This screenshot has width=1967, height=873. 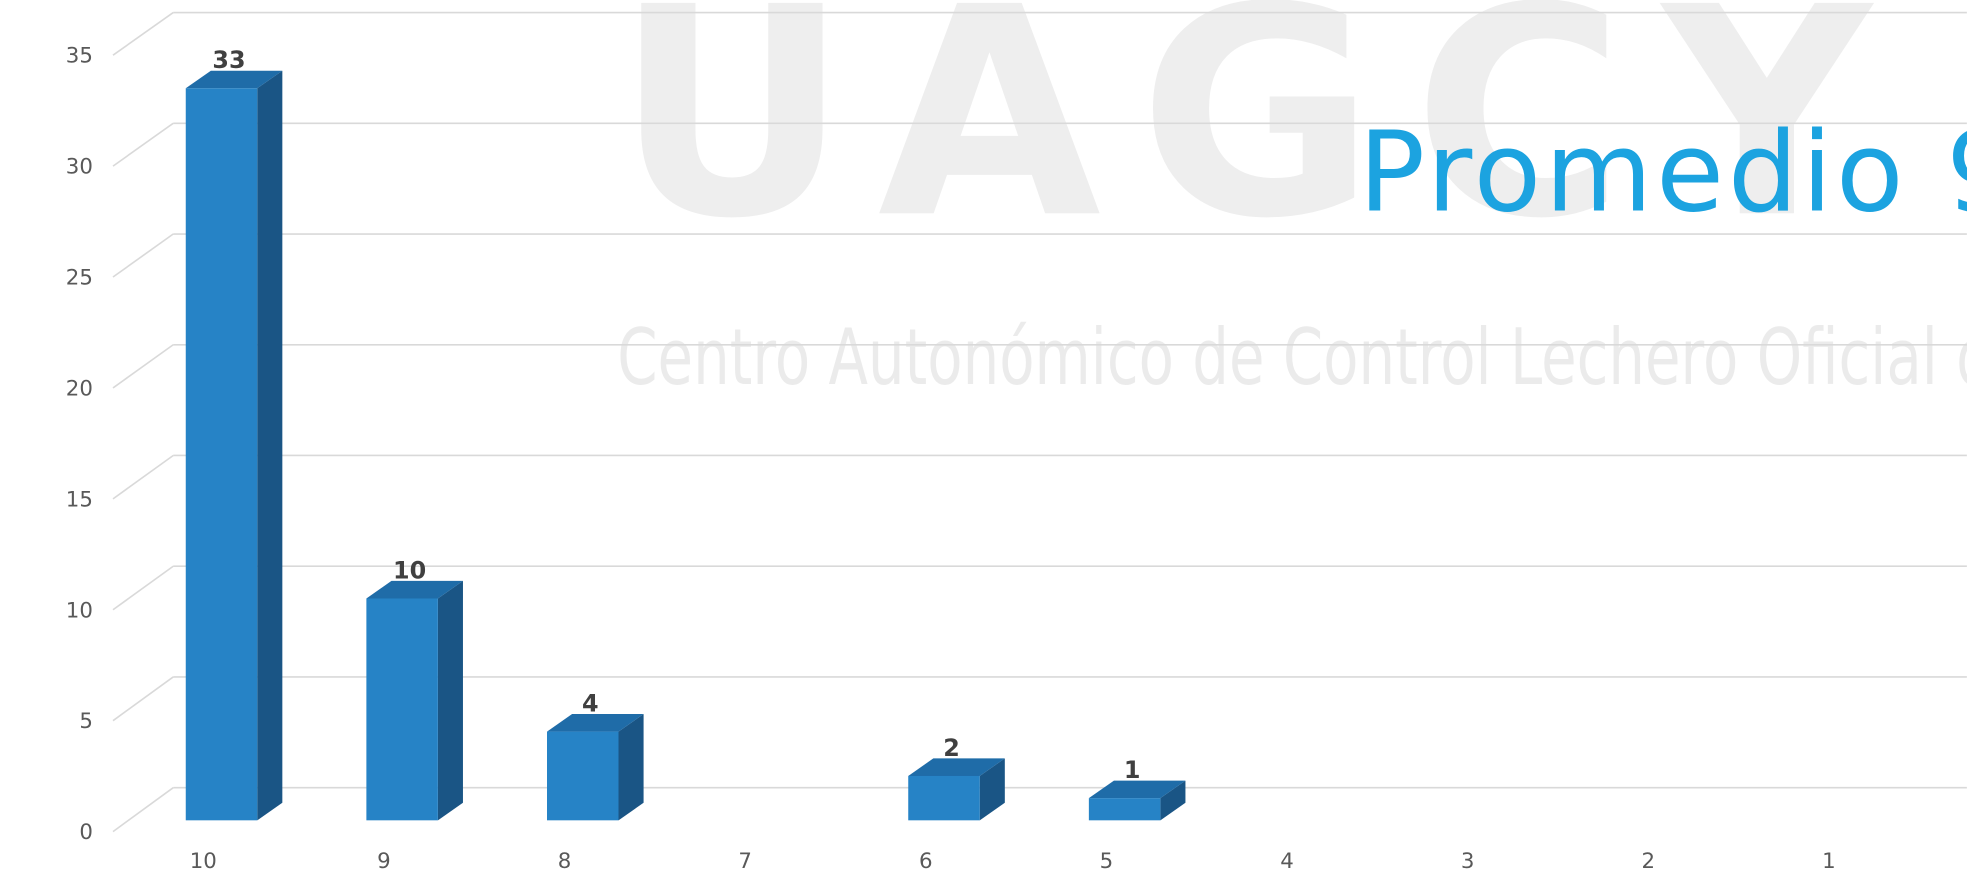 What do you see at coordinates (79, 278) in the screenshot?
I see `y-tick-label: 25` at bounding box center [79, 278].